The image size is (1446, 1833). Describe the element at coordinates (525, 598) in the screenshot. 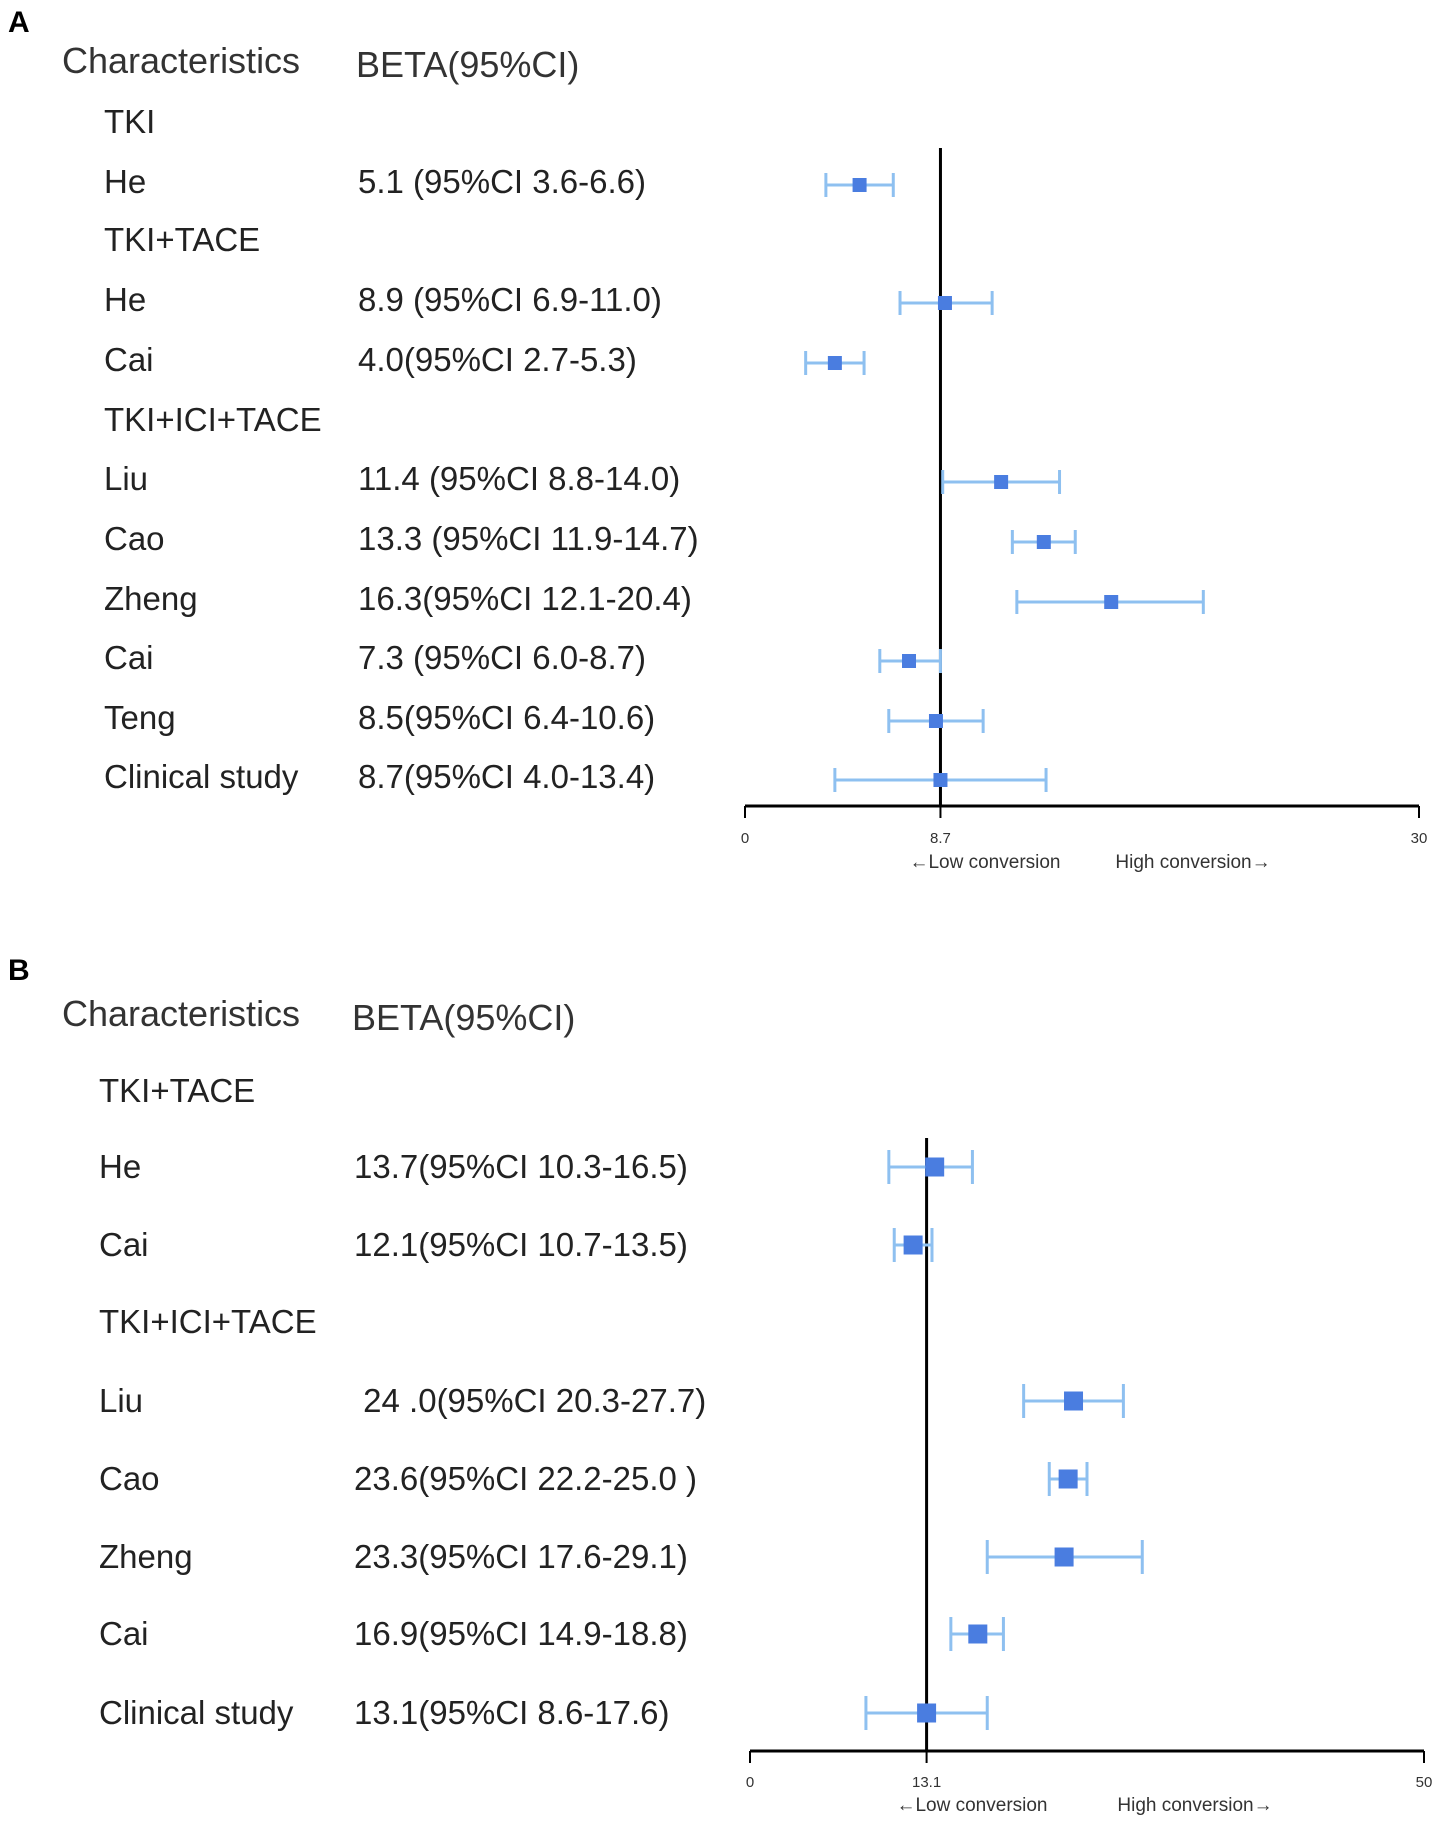

I see `beta-ci-text: 16.3(95%CI 12.1-20.4)` at that location.